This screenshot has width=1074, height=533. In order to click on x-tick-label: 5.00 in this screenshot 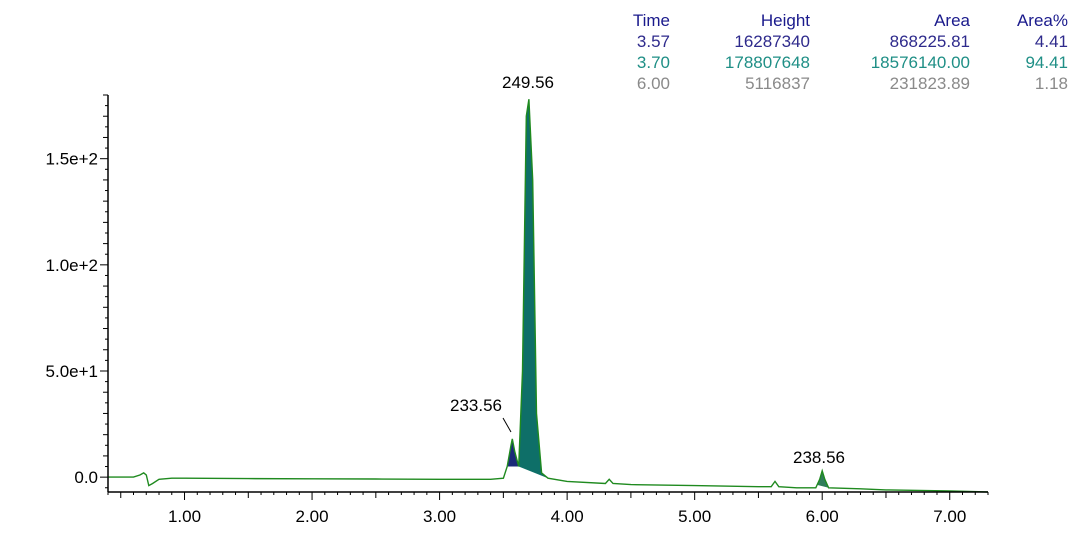, I will do `click(694, 516)`.